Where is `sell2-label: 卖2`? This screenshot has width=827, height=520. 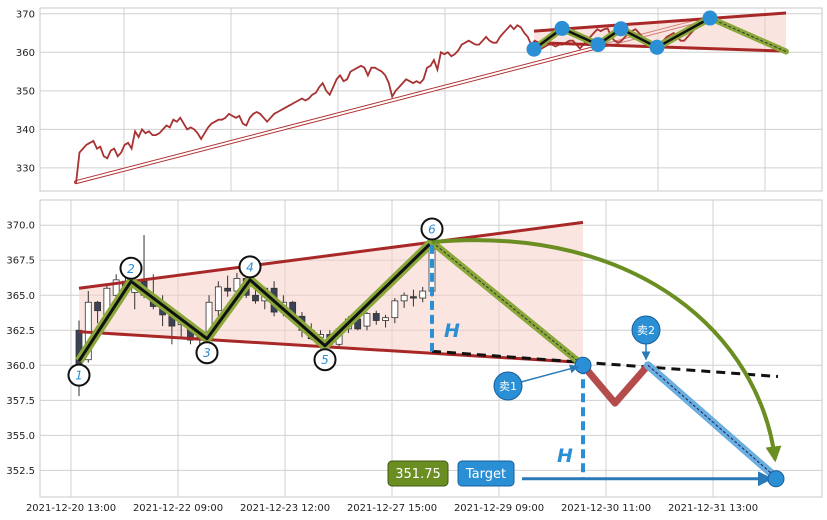 sell2-label: 卖2 is located at coordinates (646, 330).